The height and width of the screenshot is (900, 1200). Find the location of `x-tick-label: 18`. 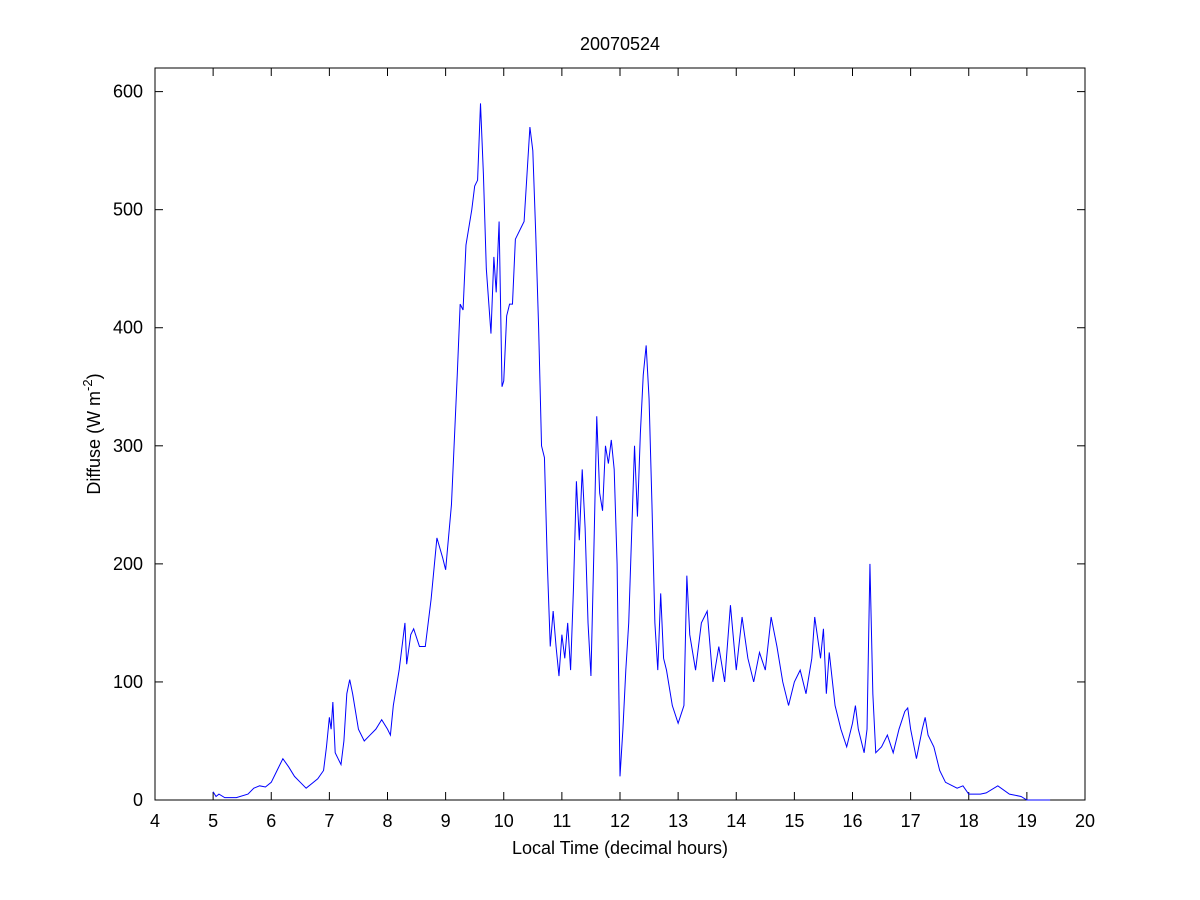

x-tick-label: 18 is located at coordinates (969, 821).